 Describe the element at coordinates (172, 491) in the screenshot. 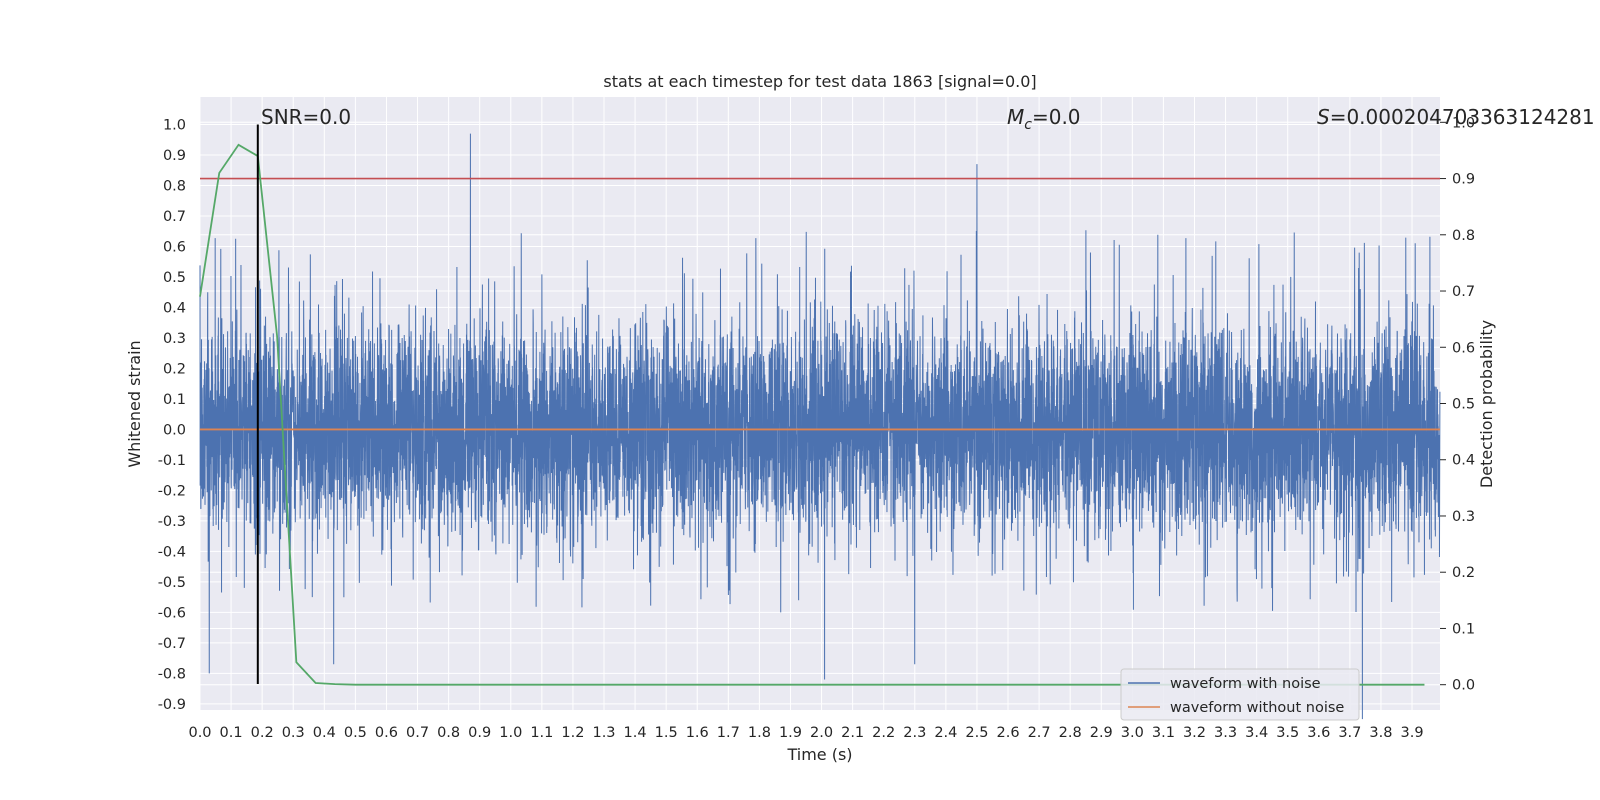

I see `y-tick-label: -0.2` at that location.